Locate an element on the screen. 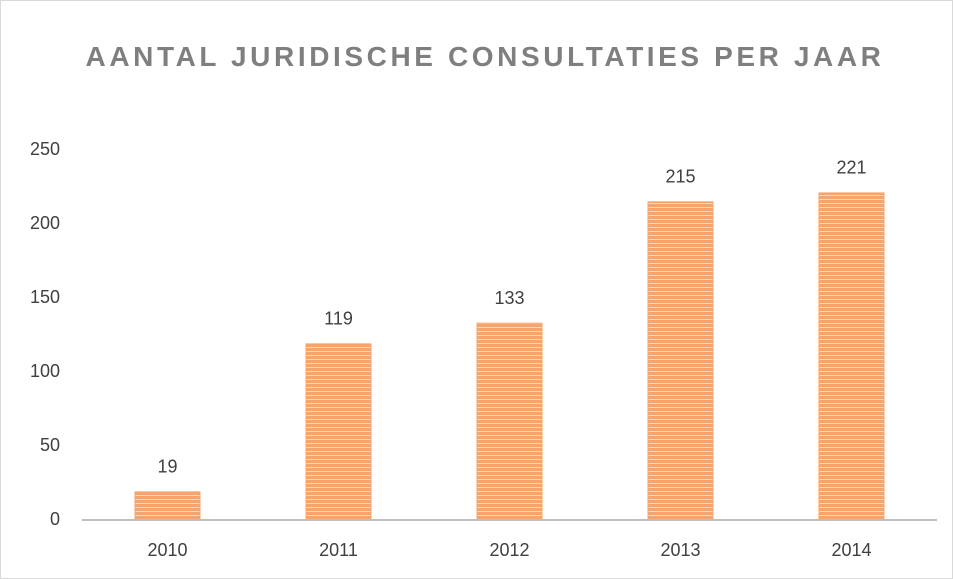  data-label: 133 is located at coordinates (509, 298).